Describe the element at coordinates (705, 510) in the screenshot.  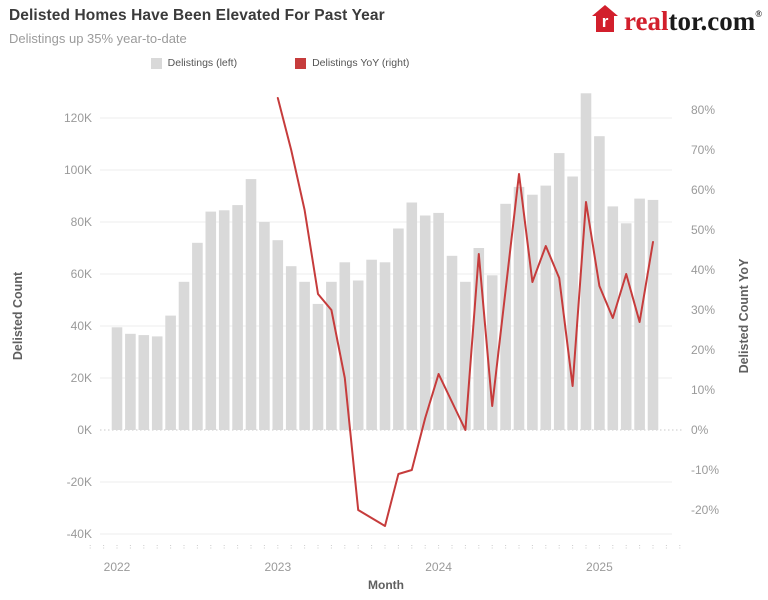
I see `right-axis-tick-label: -20%` at that location.